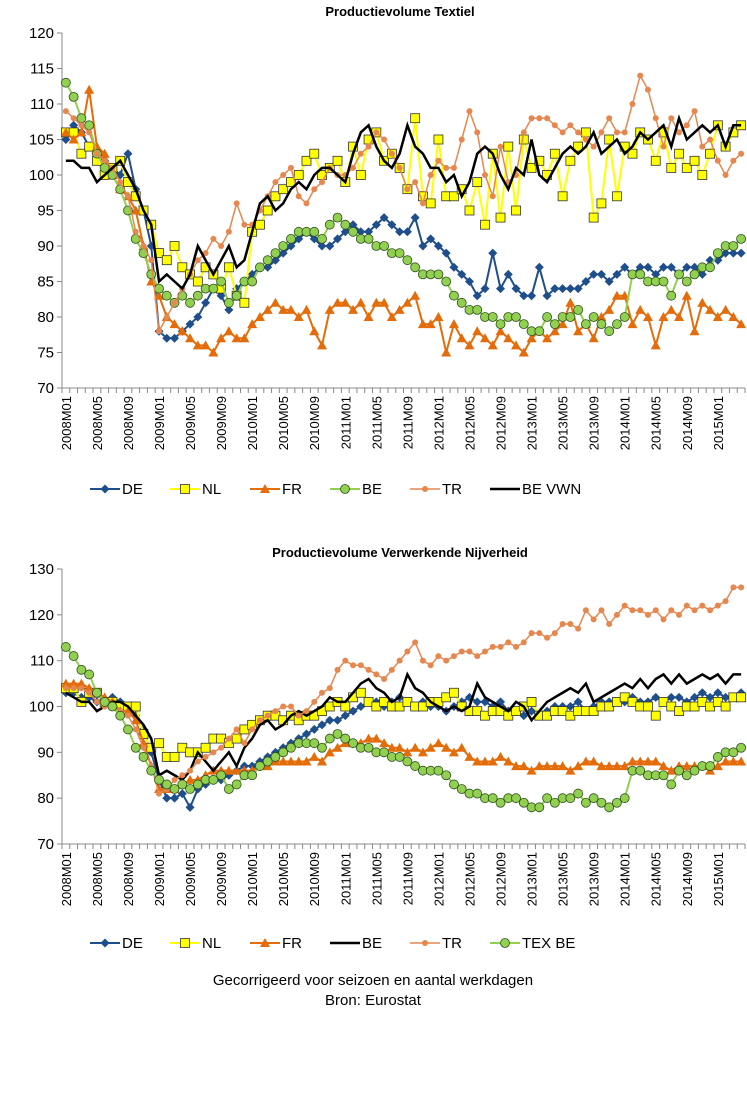 The image size is (747, 1109). I want to click on x-tick-label: 2010M05, so click(283, 879).